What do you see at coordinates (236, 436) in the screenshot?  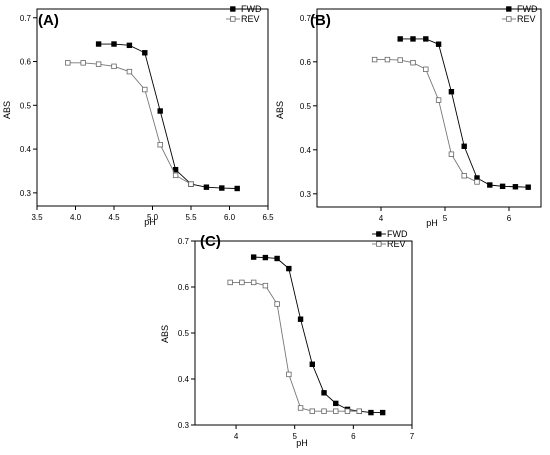 I see `x-tick-label: 4` at bounding box center [236, 436].